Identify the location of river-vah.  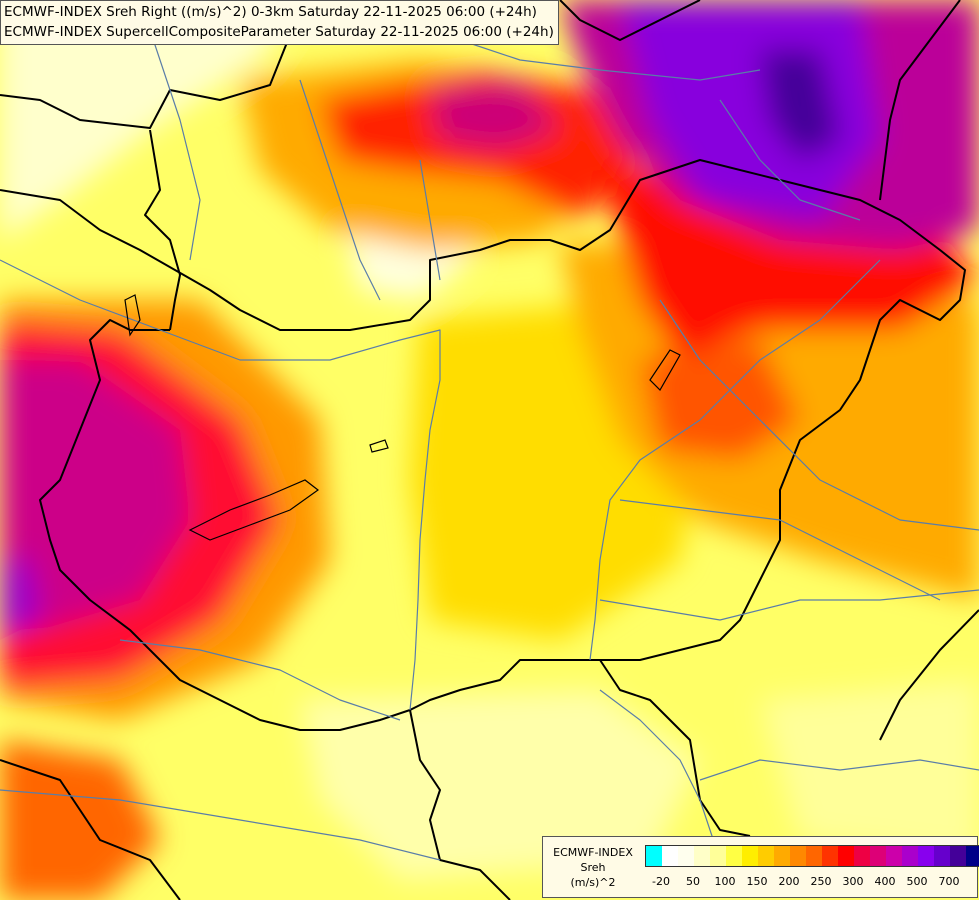
(340, 190).